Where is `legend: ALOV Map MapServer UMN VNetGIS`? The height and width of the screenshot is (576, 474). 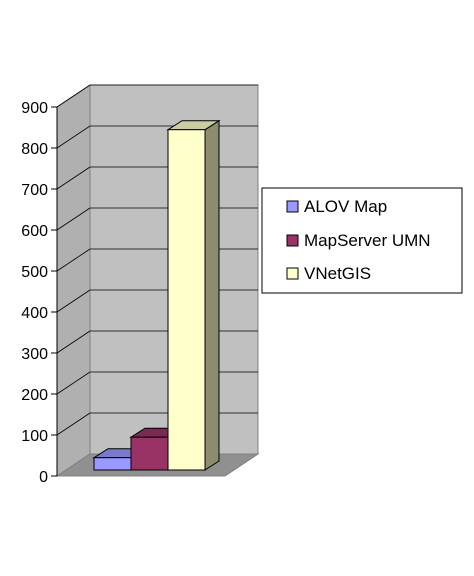
legend: ALOV Map MapServer UMN VNetGIS is located at coordinates (362, 240).